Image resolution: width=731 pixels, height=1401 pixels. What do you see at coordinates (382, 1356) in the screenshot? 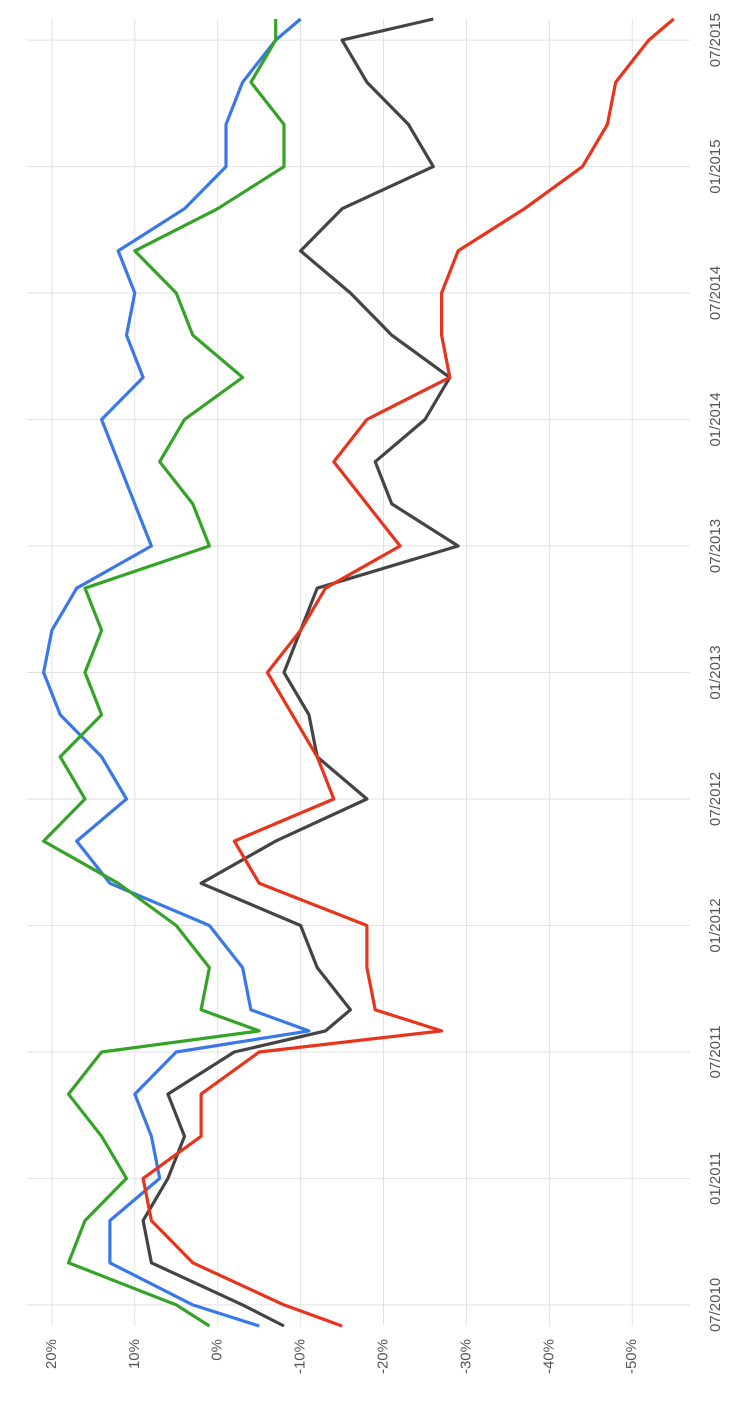
I see `y-tick-label: -20%` at bounding box center [382, 1356].